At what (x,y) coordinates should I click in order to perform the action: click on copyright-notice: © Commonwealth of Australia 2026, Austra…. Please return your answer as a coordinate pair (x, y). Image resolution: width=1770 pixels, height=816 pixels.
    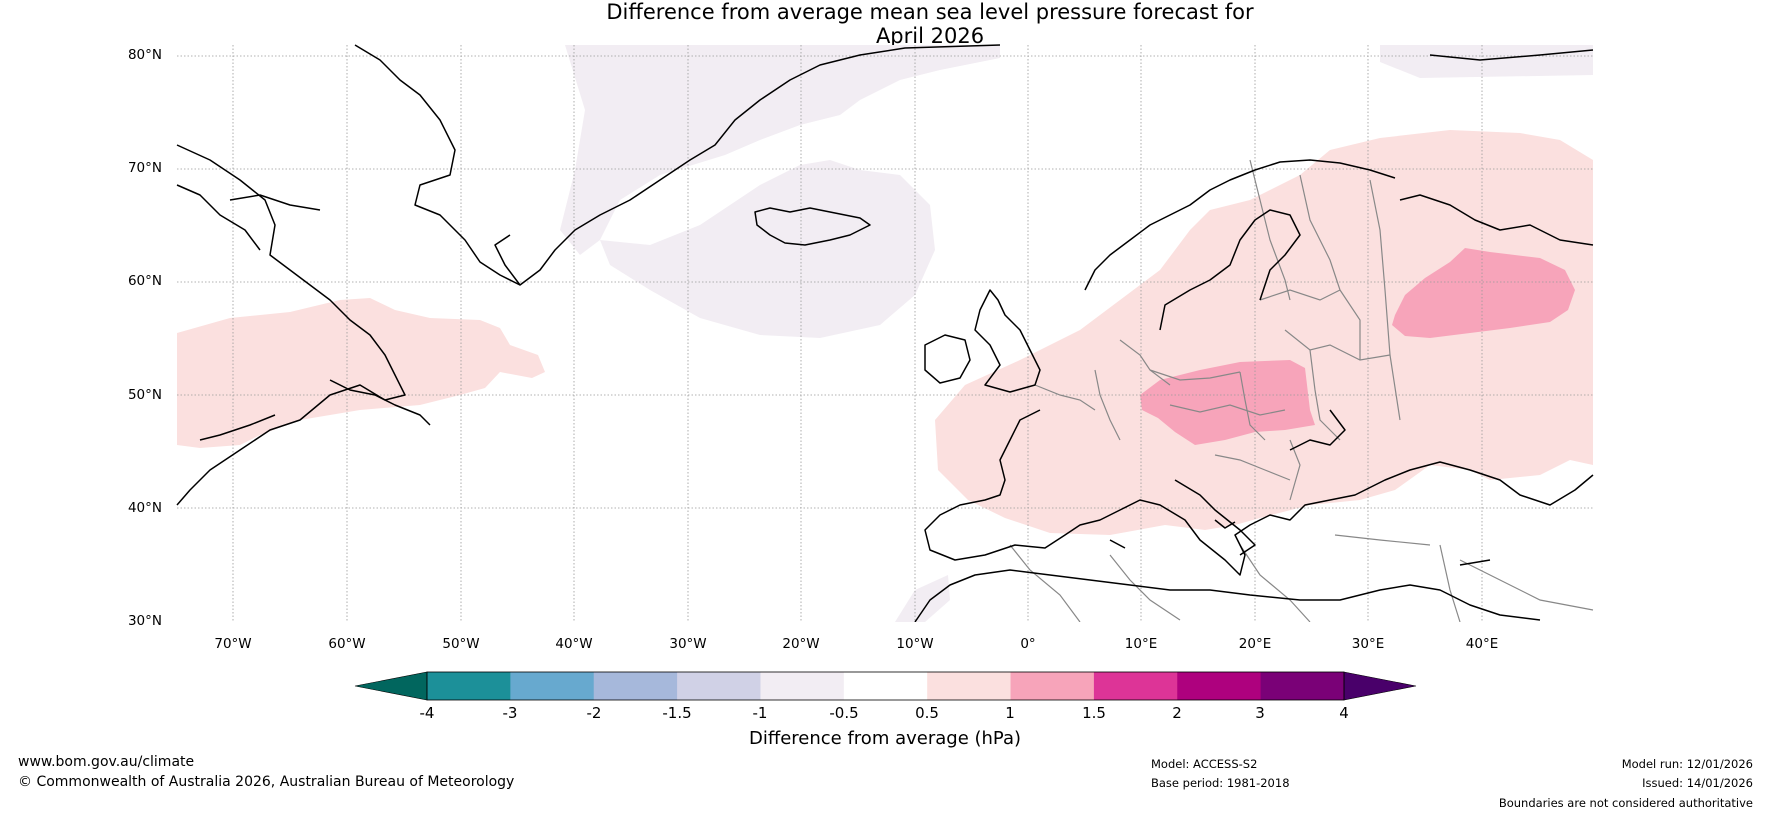
    Looking at the image, I should click on (266, 782).